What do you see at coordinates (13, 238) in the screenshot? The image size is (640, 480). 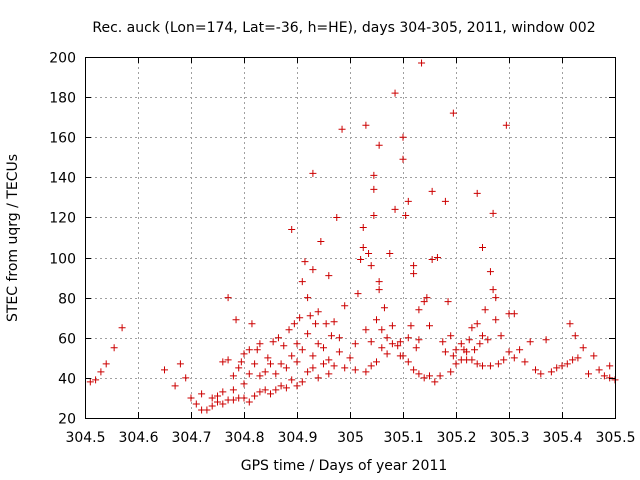 I see `y-axis-label: STEC from uqrg / TECUs` at bounding box center [13, 238].